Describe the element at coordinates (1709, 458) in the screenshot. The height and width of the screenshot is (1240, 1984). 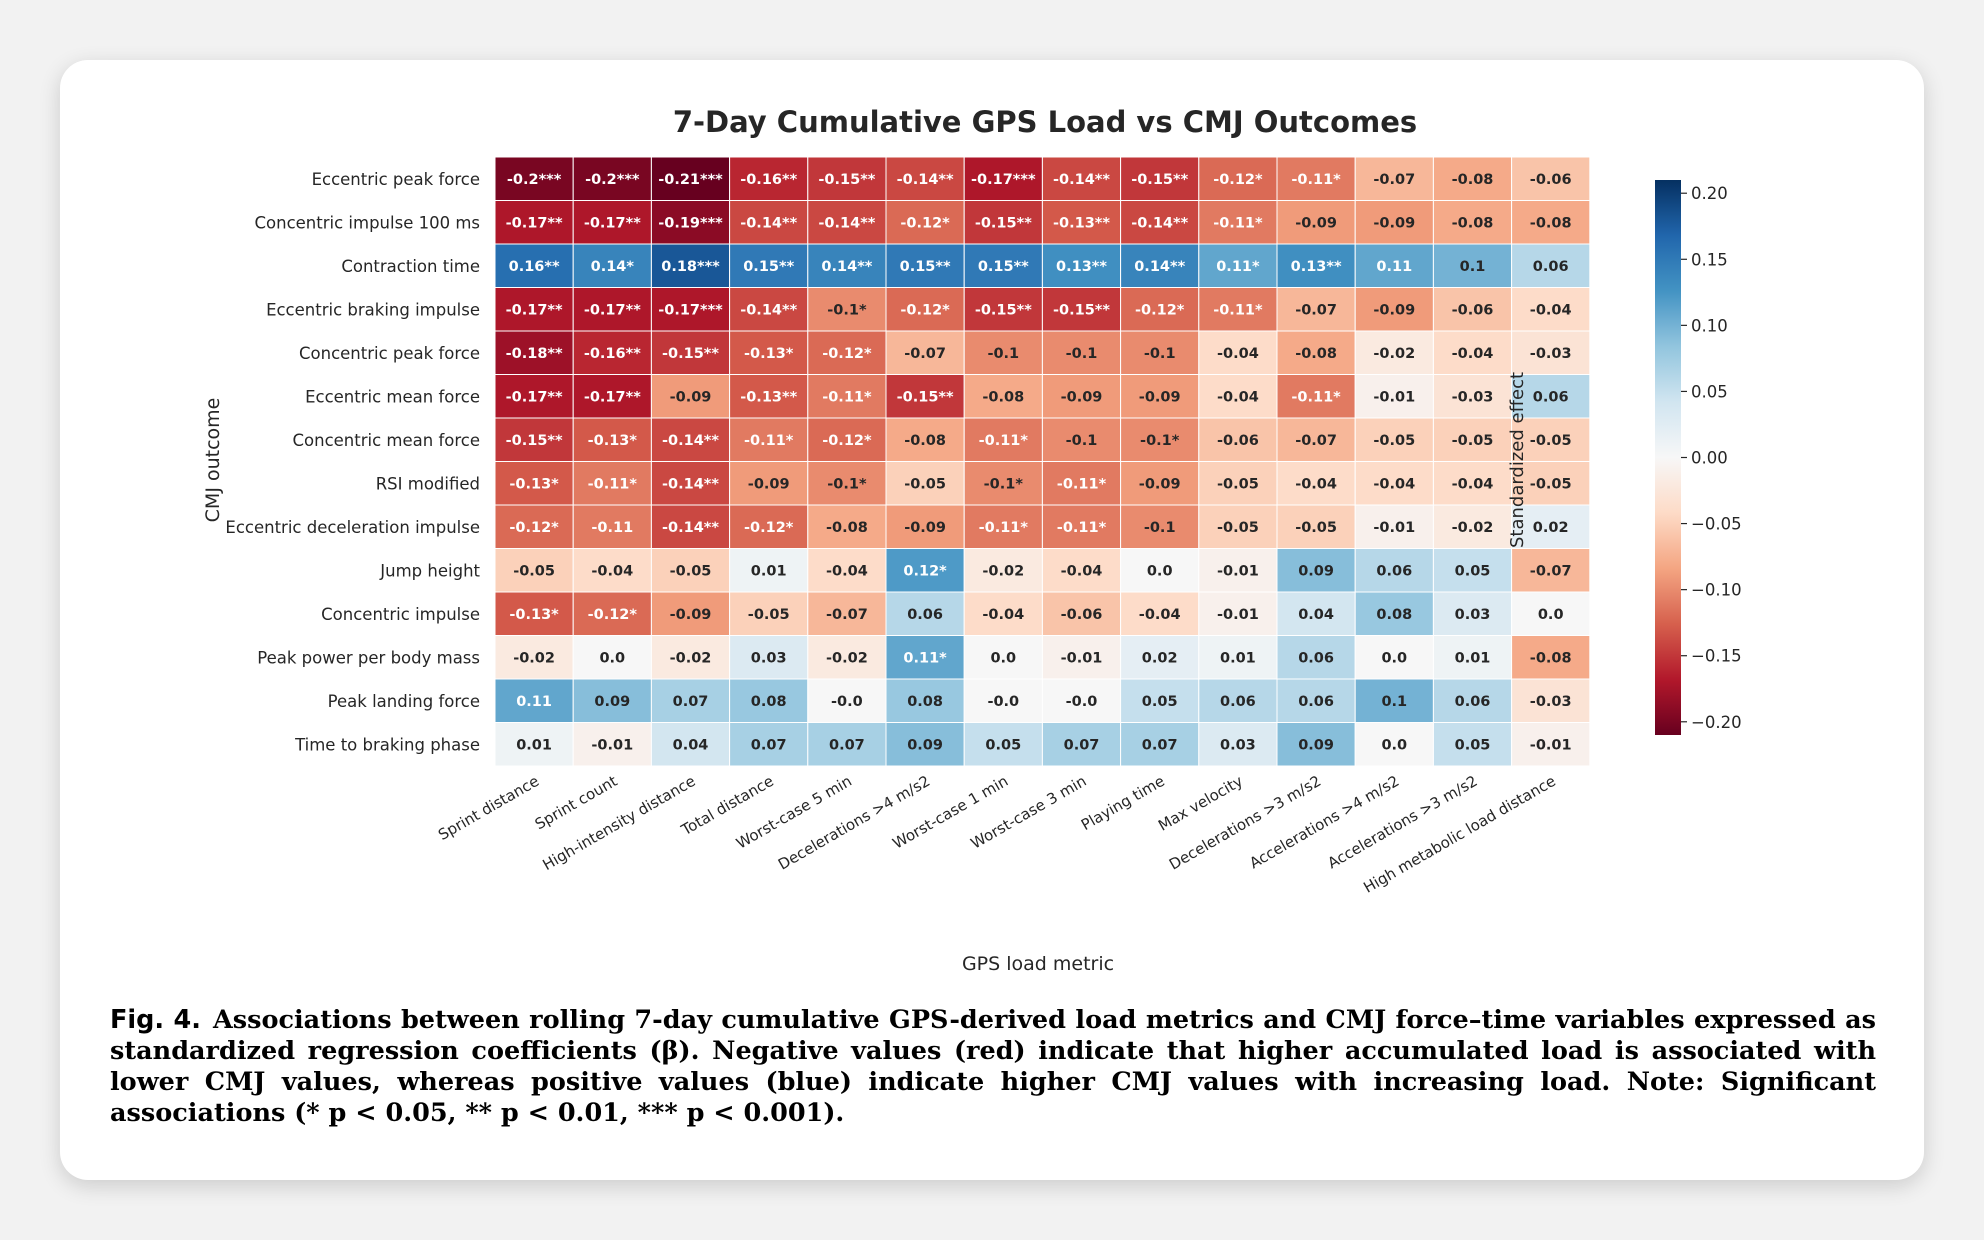
I see `colorbar-tick-label: 0.00` at that location.